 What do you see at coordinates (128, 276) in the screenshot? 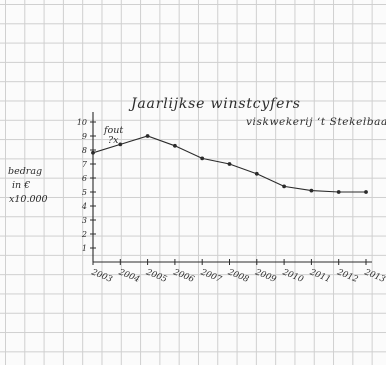
I see `x-tick-label-2004: 2004` at bounding box center [128, 276].